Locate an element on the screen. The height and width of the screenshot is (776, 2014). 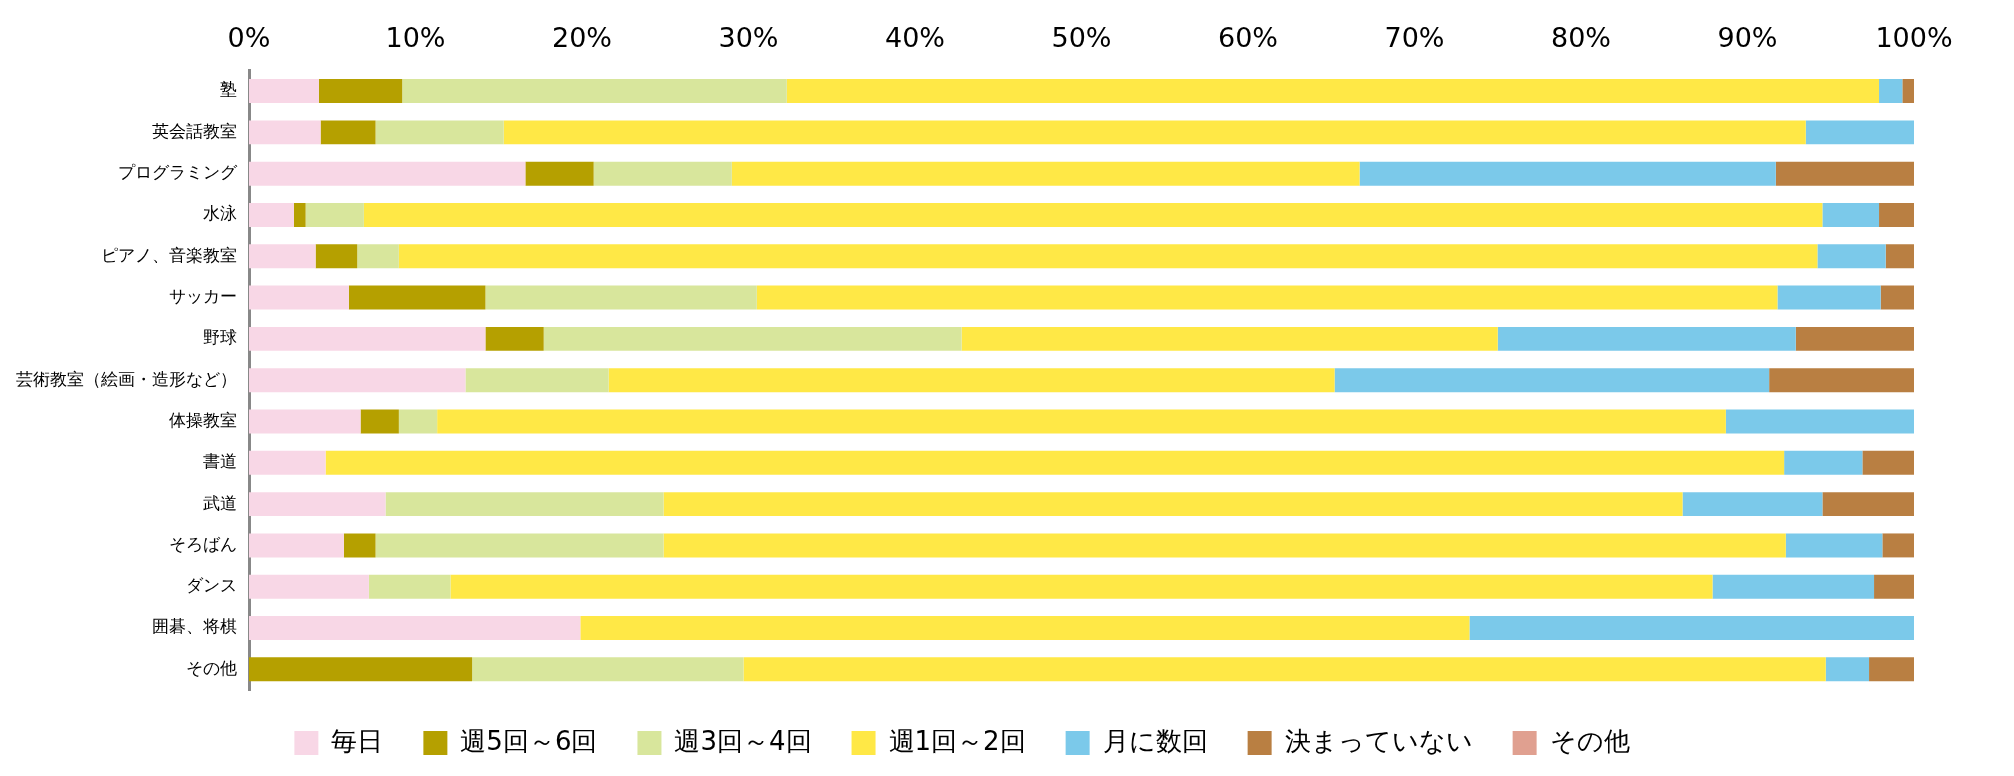
y-tick-label: ダンス is located at coordinates (211, 585).